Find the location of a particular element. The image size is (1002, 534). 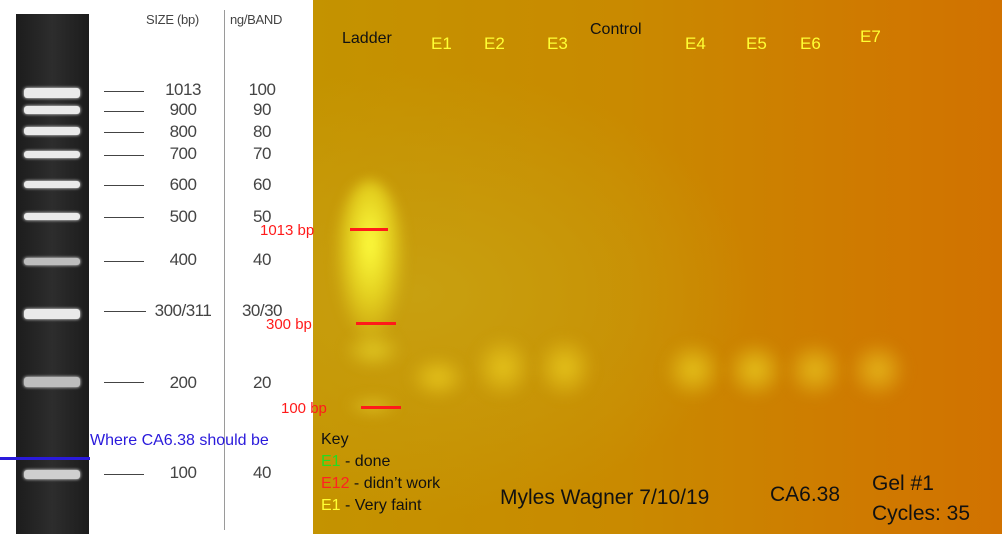

lane-e4-band is located at coordinates (693, 370).